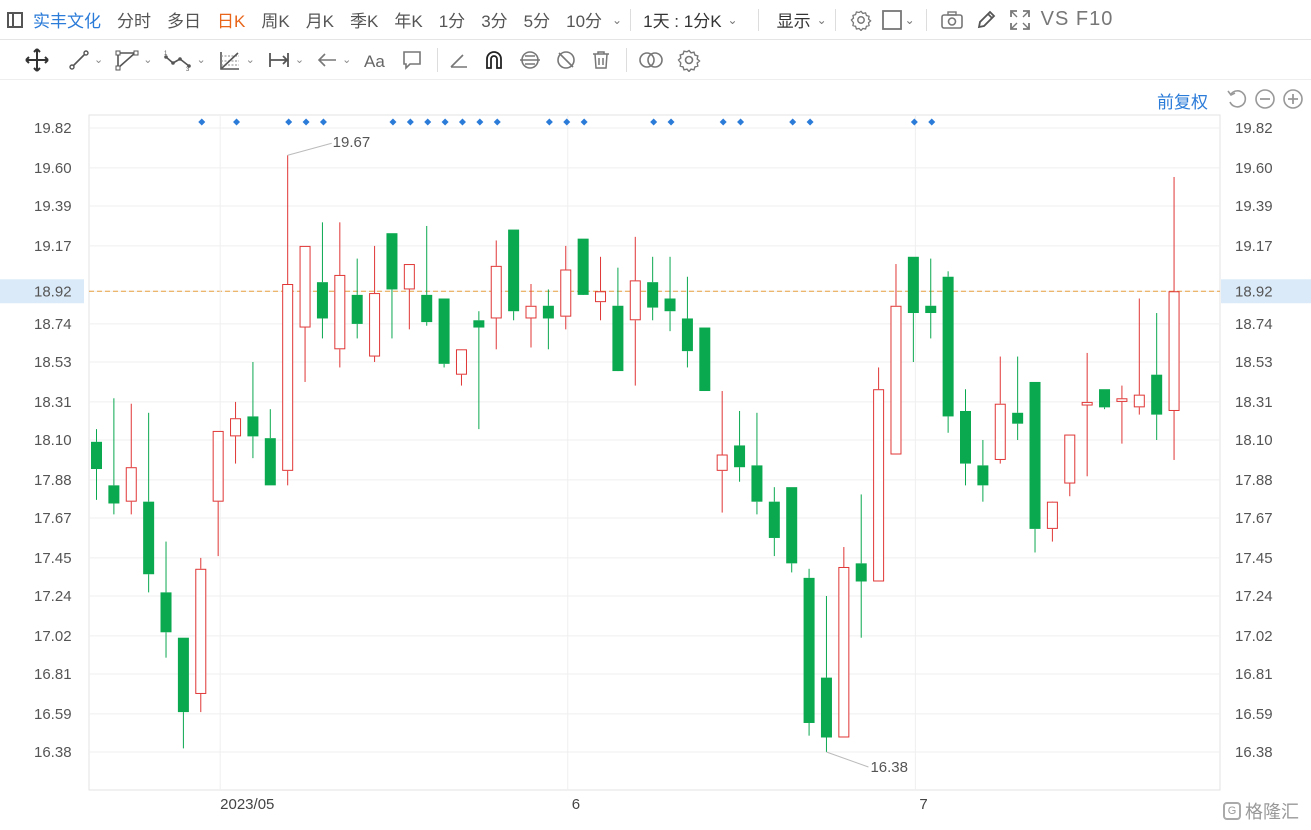 Image resolution: width=1311 pixels, height=830 pixels. I want to click on range-tool-icon: ⌄, so click(285, 60).